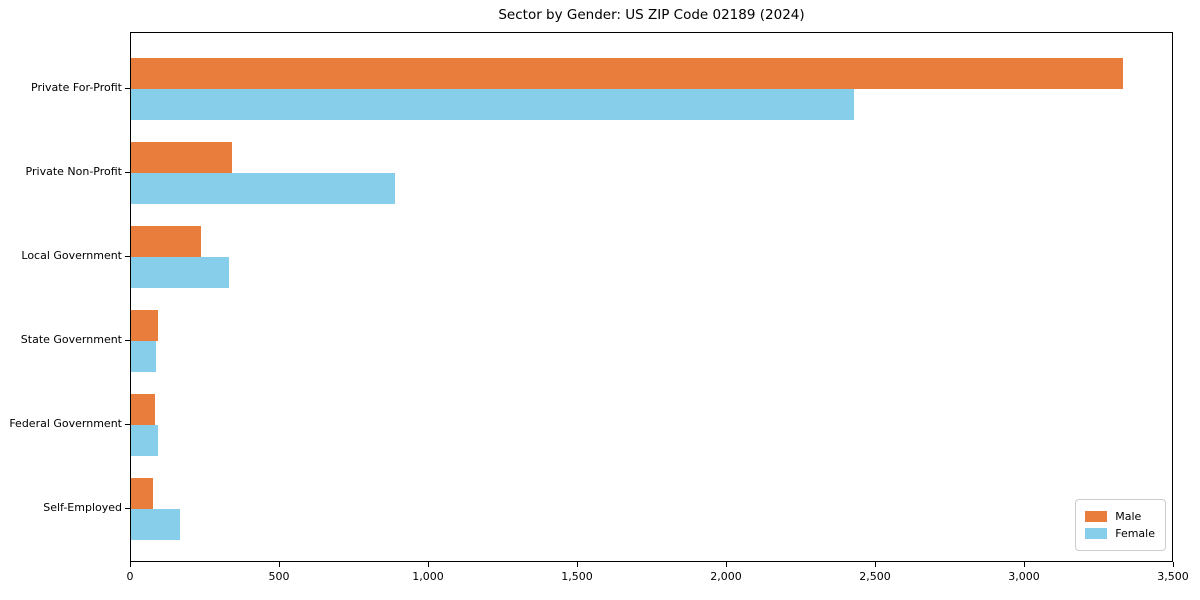 The height and width of the screenshot is (600, 1200). What do you see at coordinates (726, 576) in the screenshot?
I see `x-tick-label: 2,000` at bounding box center [726, 576].